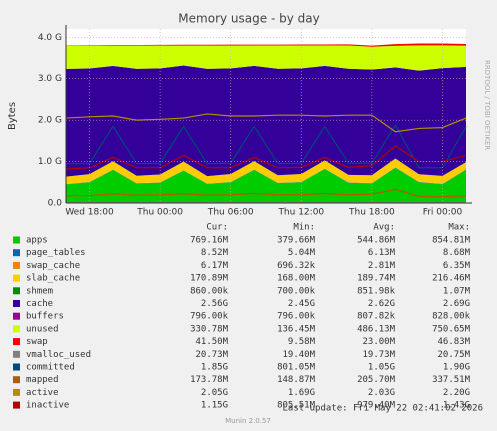 Image resolution: width=497 pixels, height=431 pixels. What do you see at coordinates (300, 213) in the screenshot?
I see `x-tick-label: Thu 12:00` at bounding box center [300, 213].